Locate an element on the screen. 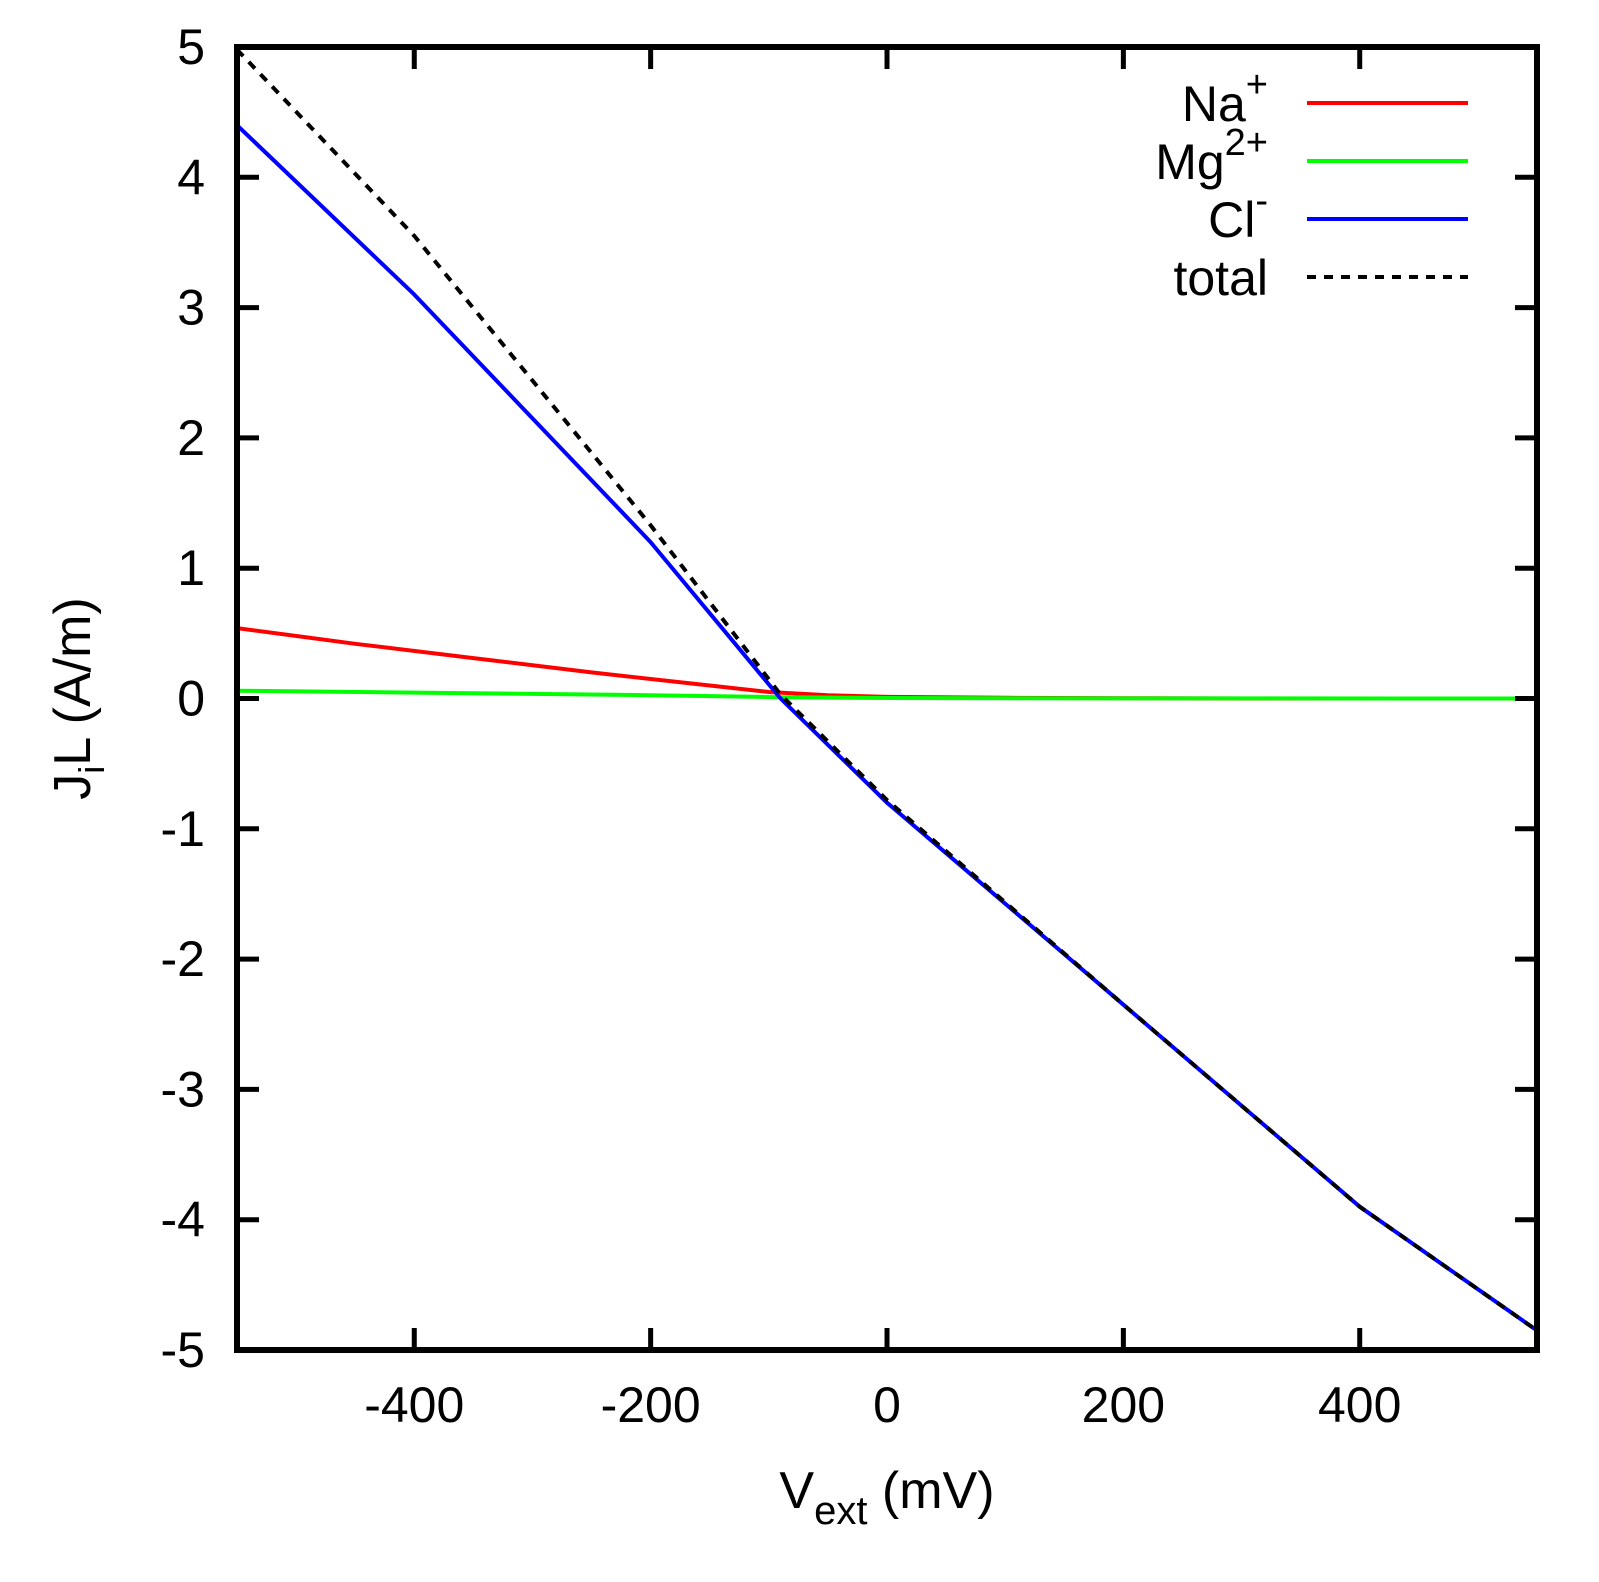 The image size is (1599, 1582). x-axis-label-main: V is located at coordinates (796, 1491).